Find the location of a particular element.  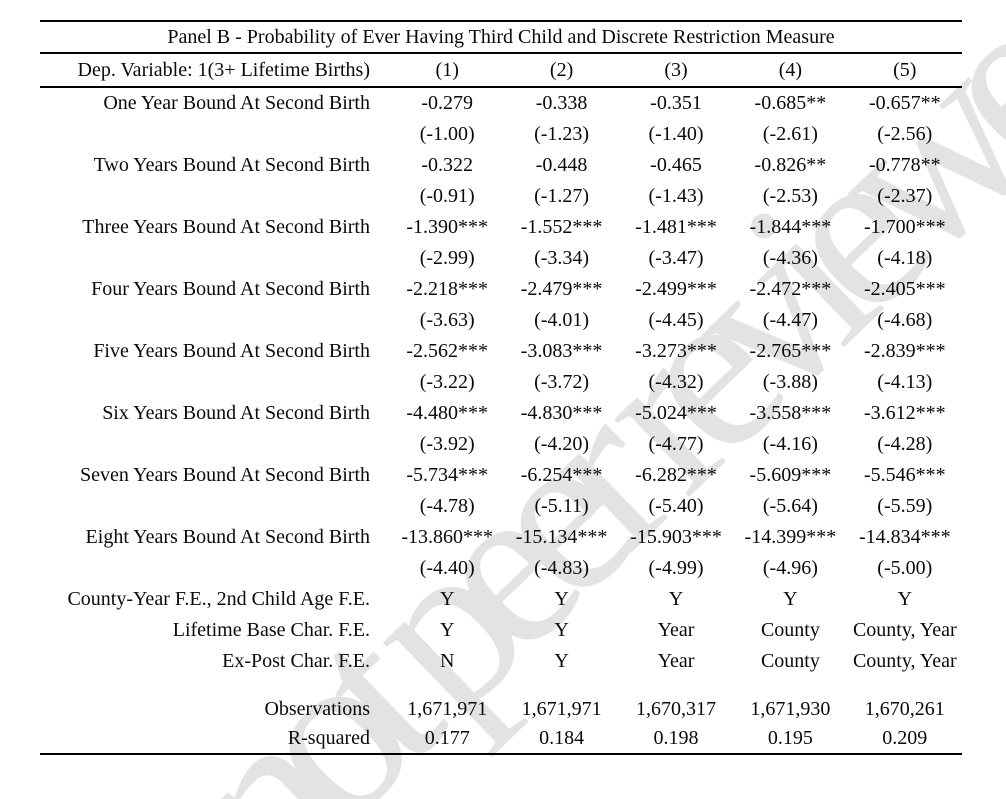

tstat-value: (-3.63) is located at coordinates (447, 320).